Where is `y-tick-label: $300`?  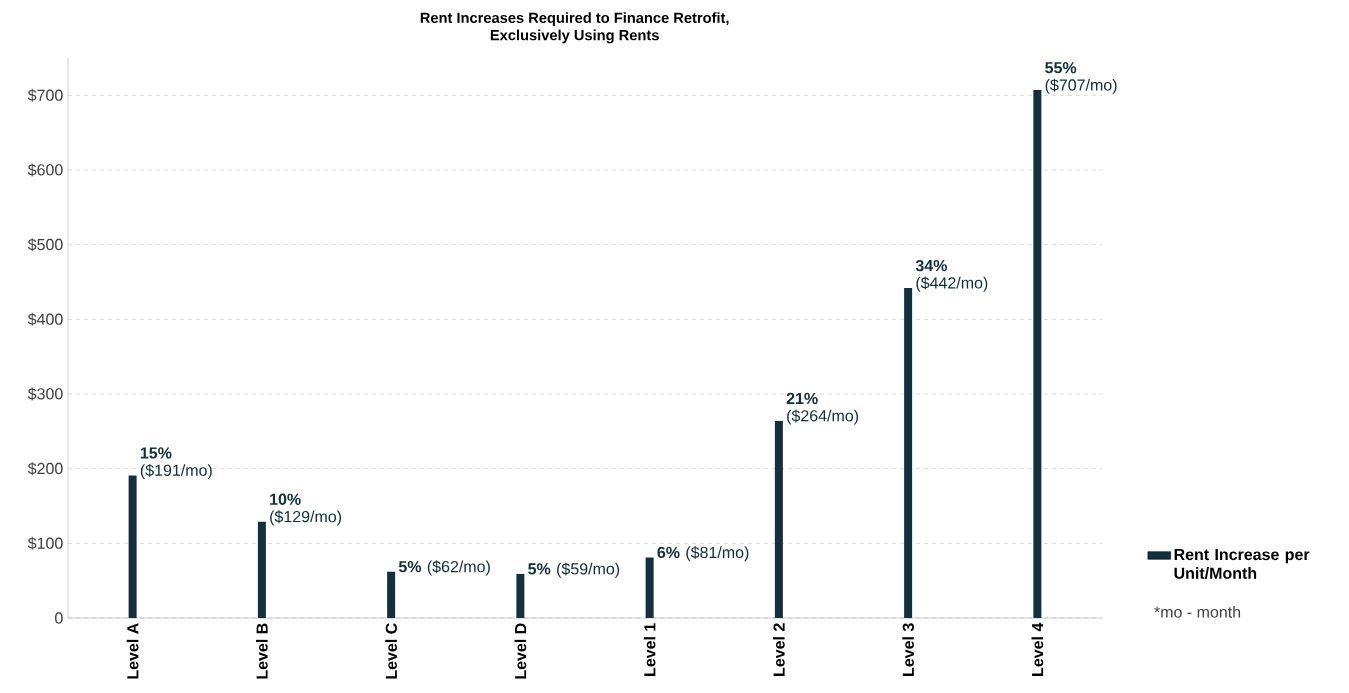 y-tick-label: $300 is located at coordinates (45, 394).